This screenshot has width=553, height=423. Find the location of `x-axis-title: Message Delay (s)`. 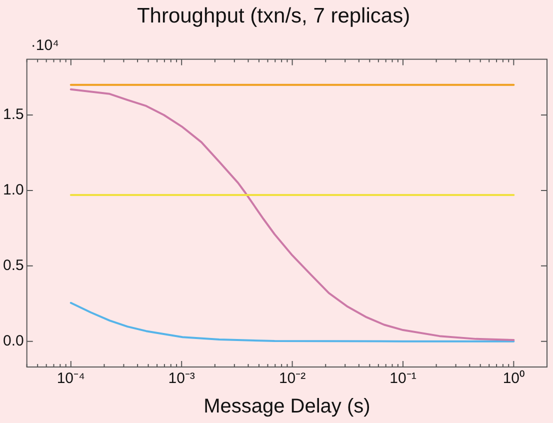

x-axis-title: Message Delay (s) is located at coordinates (287, 407).